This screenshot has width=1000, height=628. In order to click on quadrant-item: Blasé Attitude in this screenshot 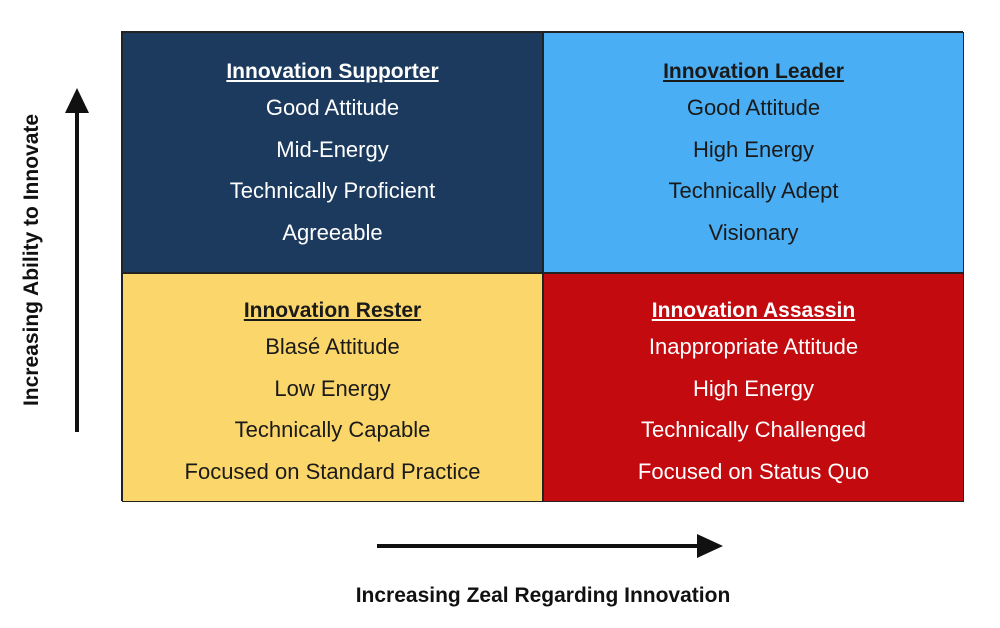, I will do `click(332, 346)`.